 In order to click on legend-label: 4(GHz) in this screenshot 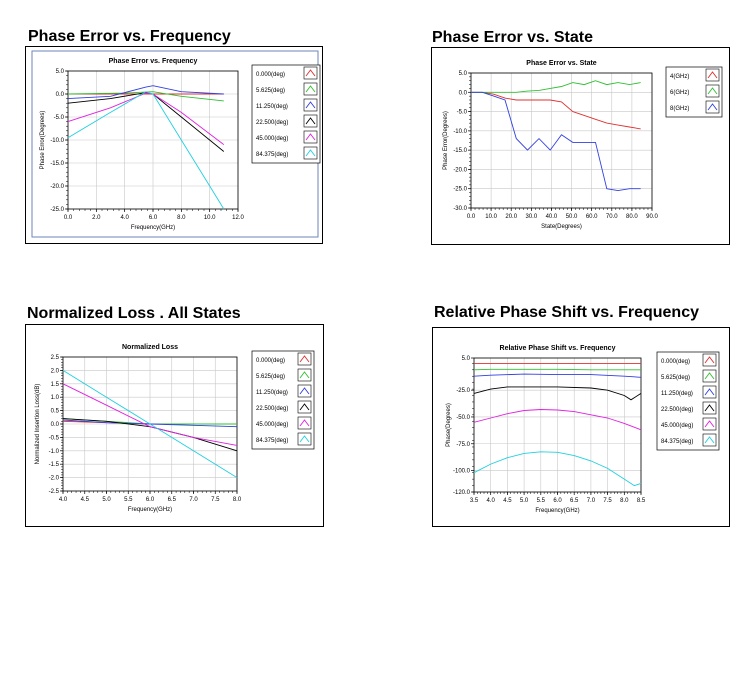, I will do `click(679, 77)`.